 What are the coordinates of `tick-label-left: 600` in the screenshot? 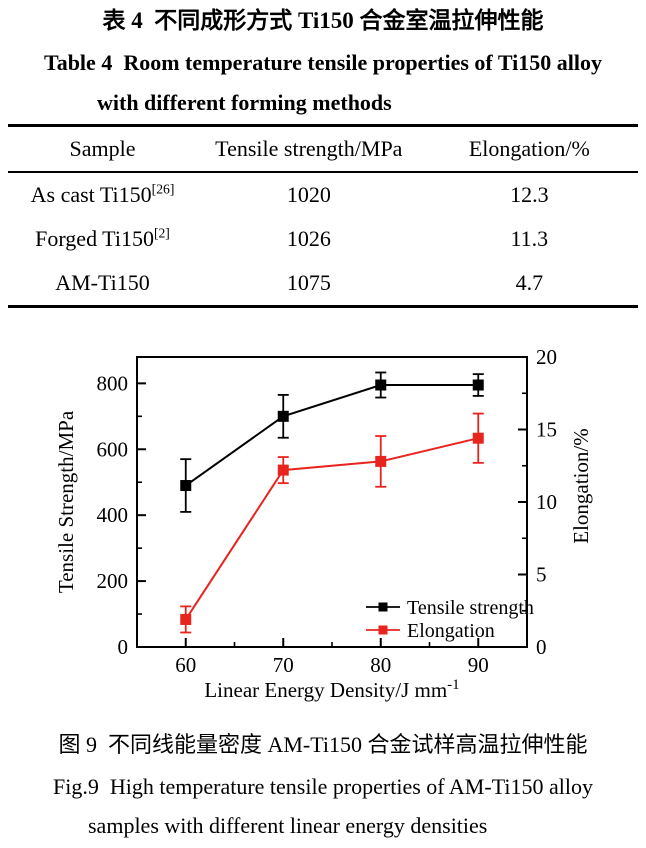 It's located at (113, 449).